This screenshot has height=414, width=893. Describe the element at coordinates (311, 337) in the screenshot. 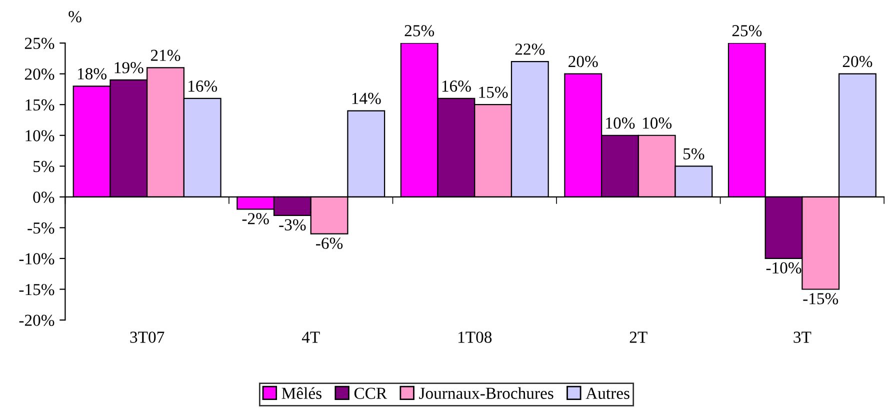

I see `x-tick-label: 4T` at that location.